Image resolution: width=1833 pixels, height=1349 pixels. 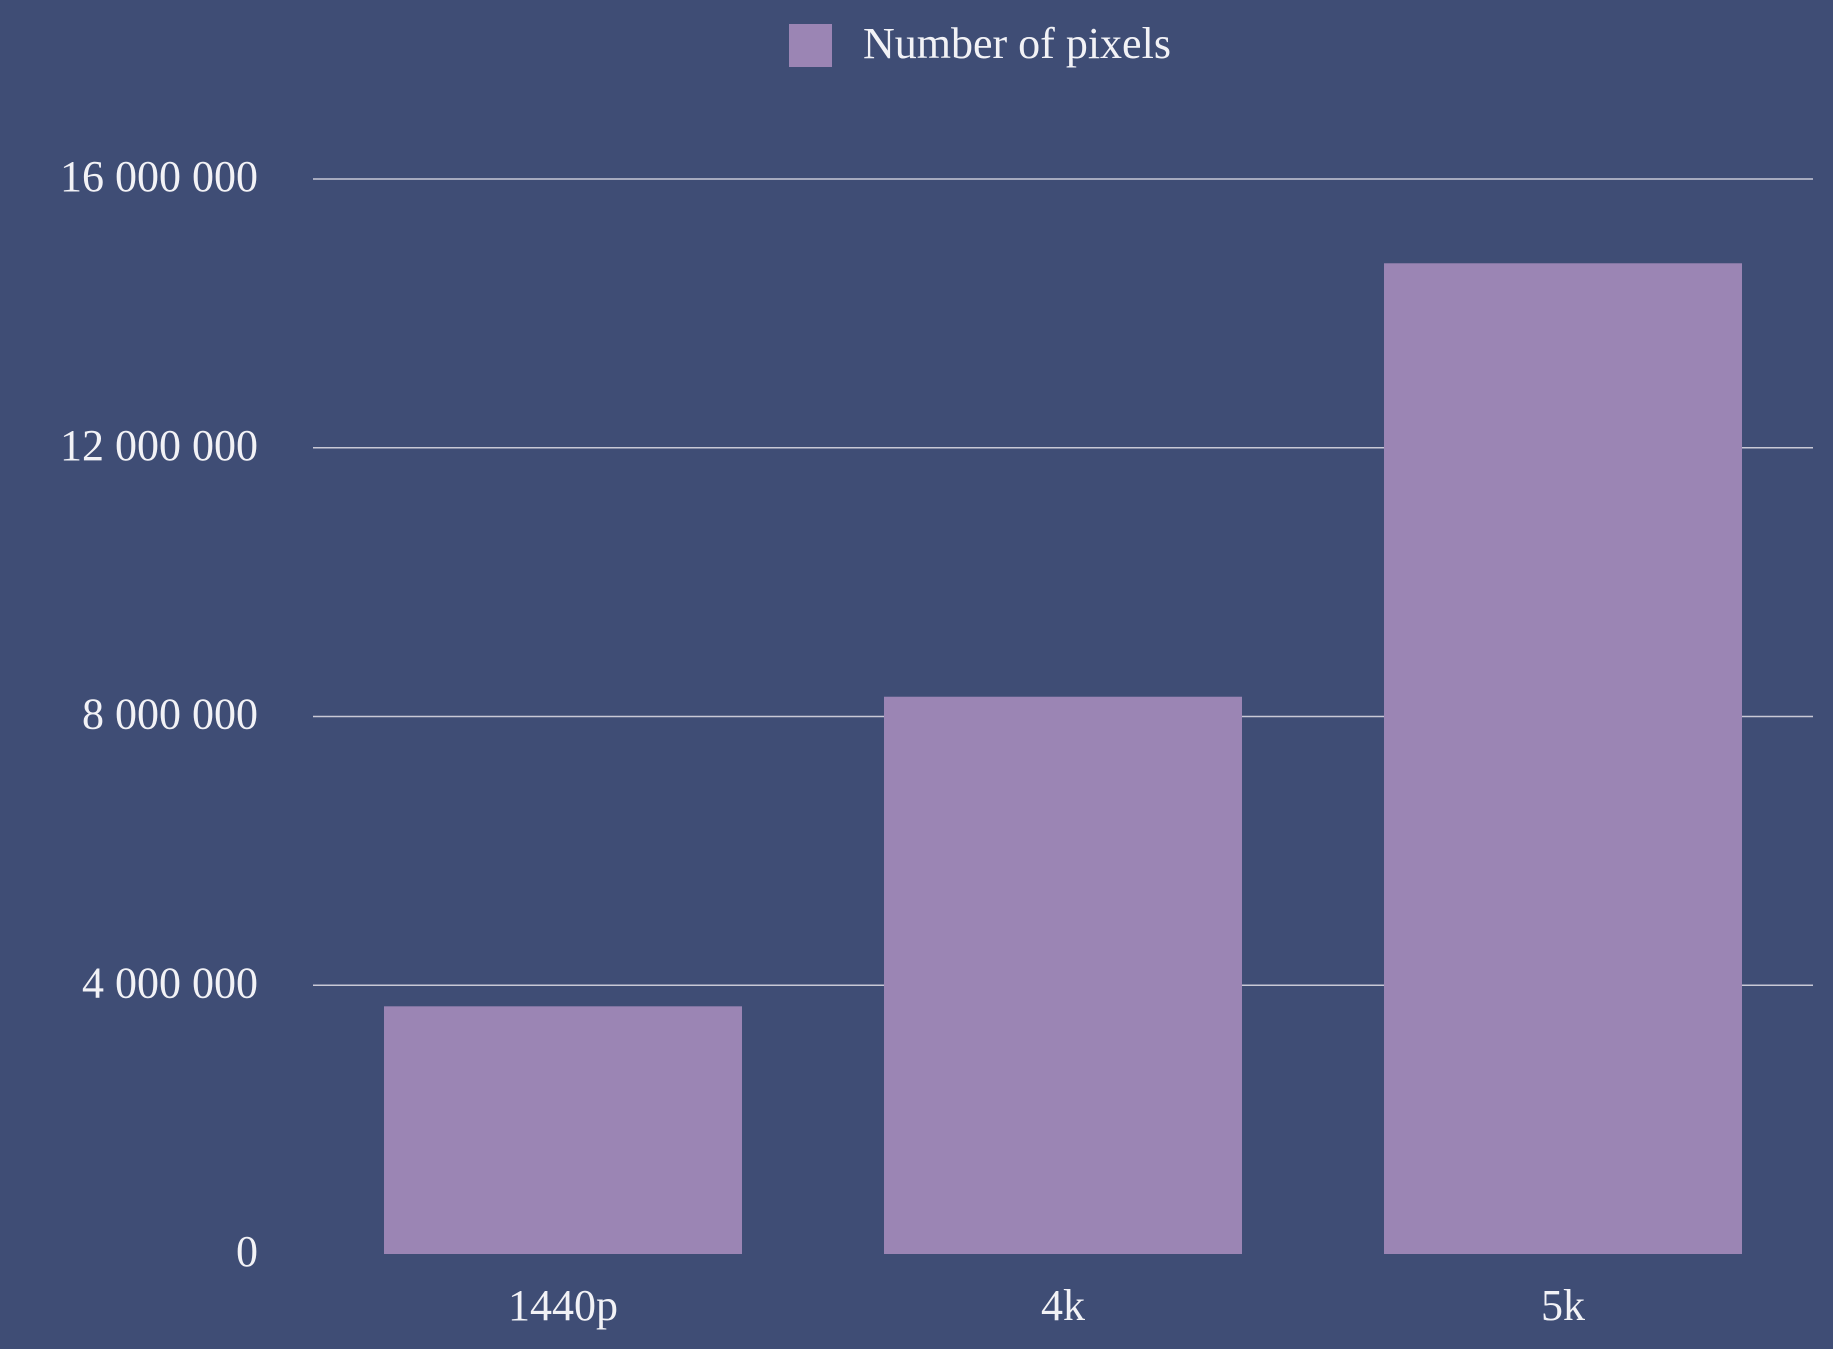 What do you see at coordinates (159, 445) in the screenshot?
I see `y-tick-label: 12 000 000` at bounding box center [159, 445].